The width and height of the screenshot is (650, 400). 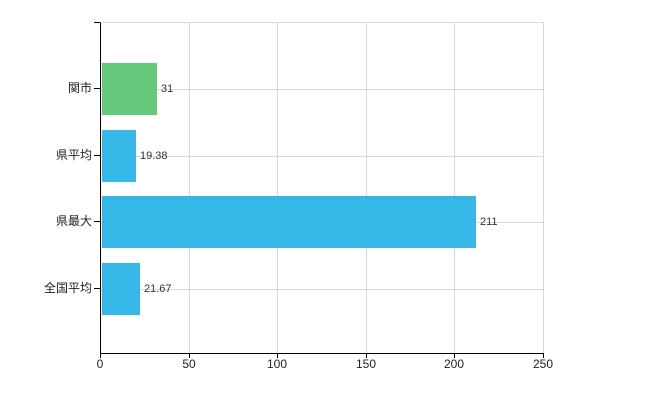 I want to click on category-label: 県最大, so click(x=73, y=221).